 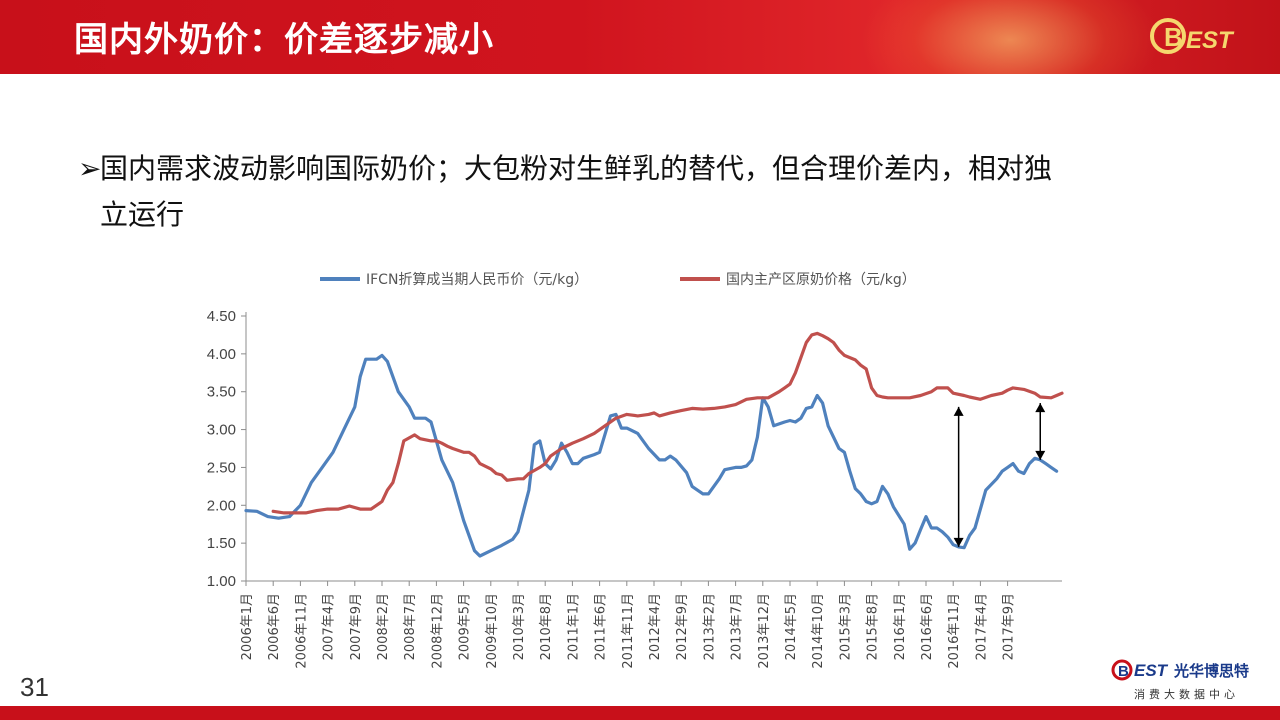 What do you see at coordinates (682, 626) in the screenshot?
I see `x-tick-label: 2012年9月` at bounding box center [682, 626].